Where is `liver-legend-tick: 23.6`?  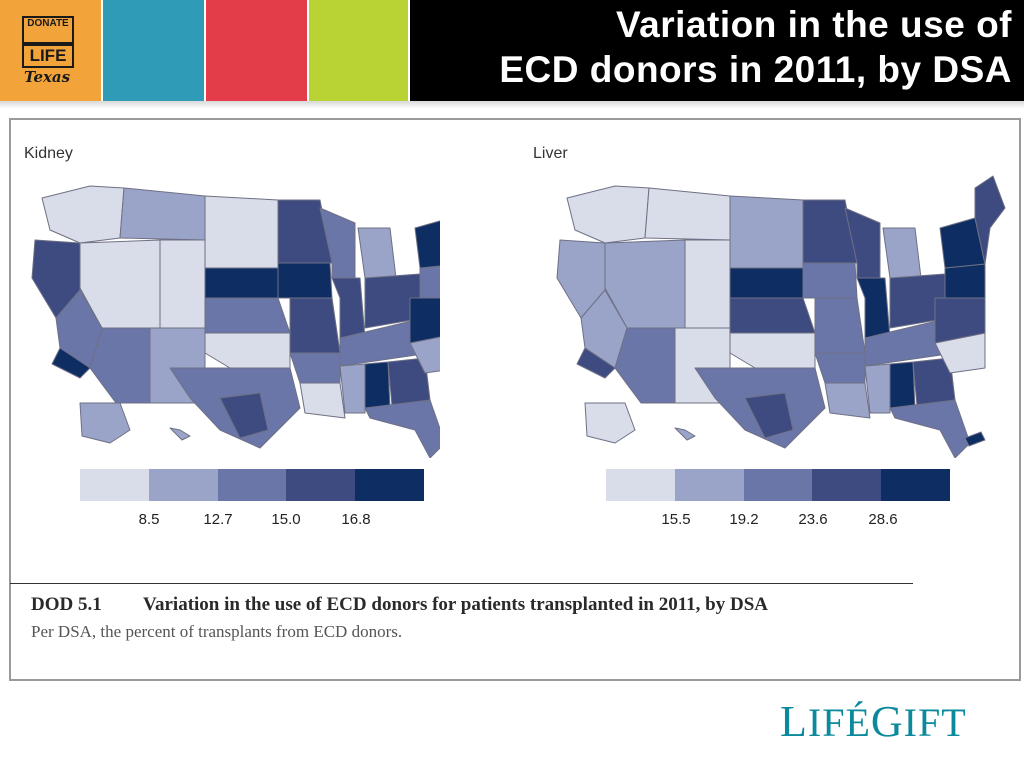
liver-legend-tick: 23.6 is located at coordinates (813, 519).